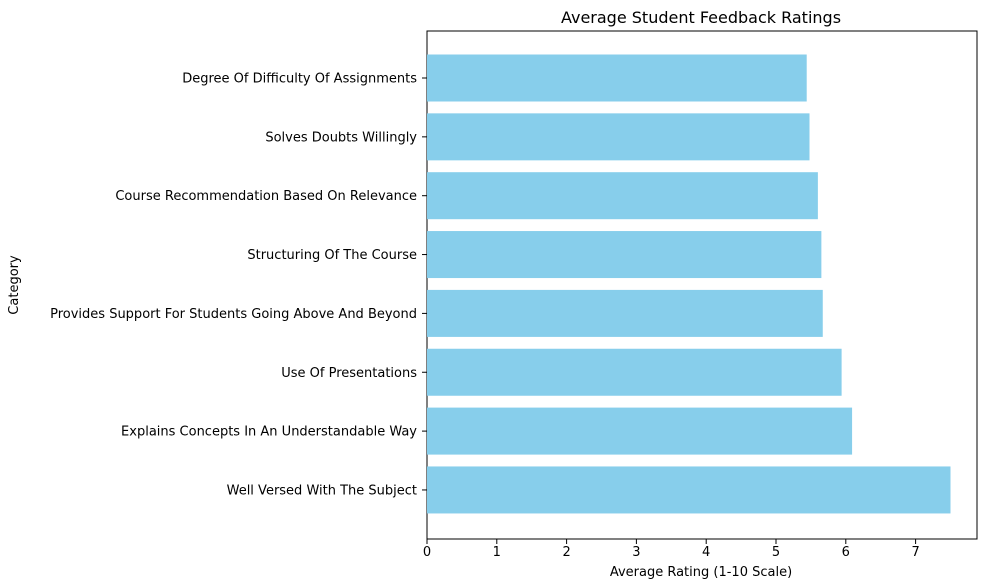 The width and height of the screenshot is (982, 585). I want to click on x-tick-label: 7, so click(915, 552).